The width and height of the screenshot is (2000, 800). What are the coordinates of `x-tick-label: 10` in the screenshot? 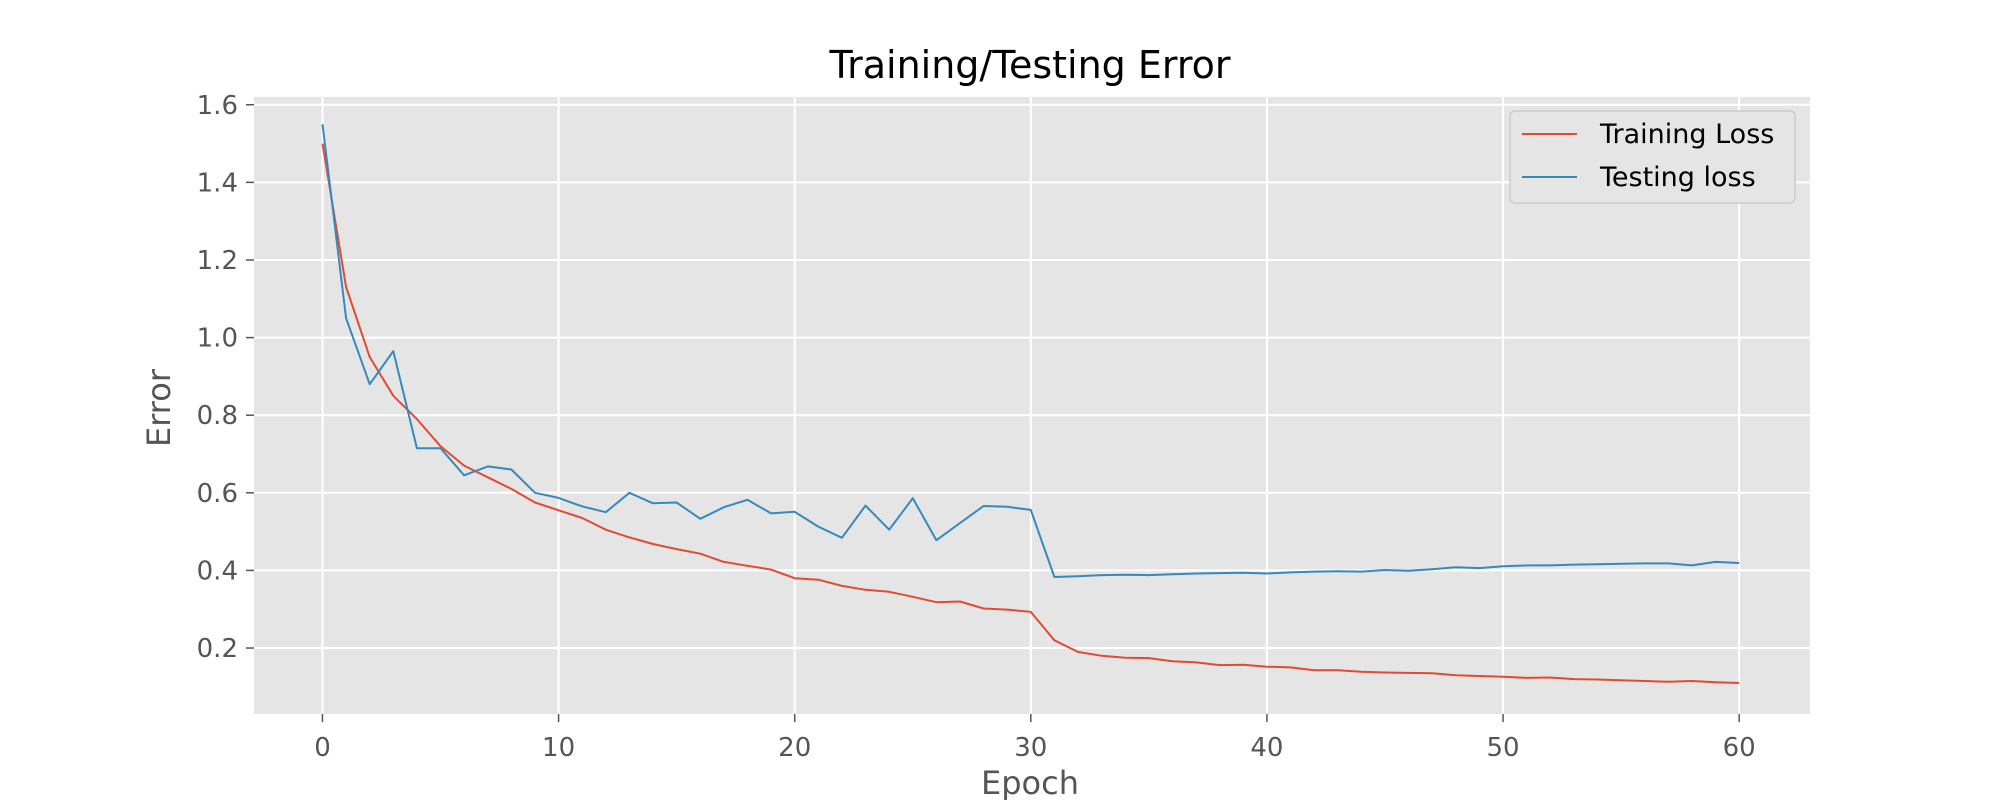 It's located at (558, 748).